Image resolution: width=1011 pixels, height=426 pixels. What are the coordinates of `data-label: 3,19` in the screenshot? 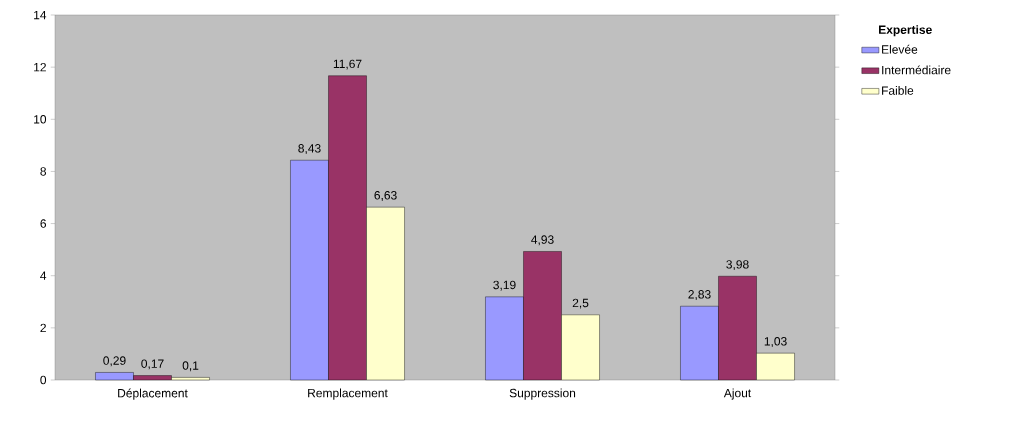 It's located at (504, 285).